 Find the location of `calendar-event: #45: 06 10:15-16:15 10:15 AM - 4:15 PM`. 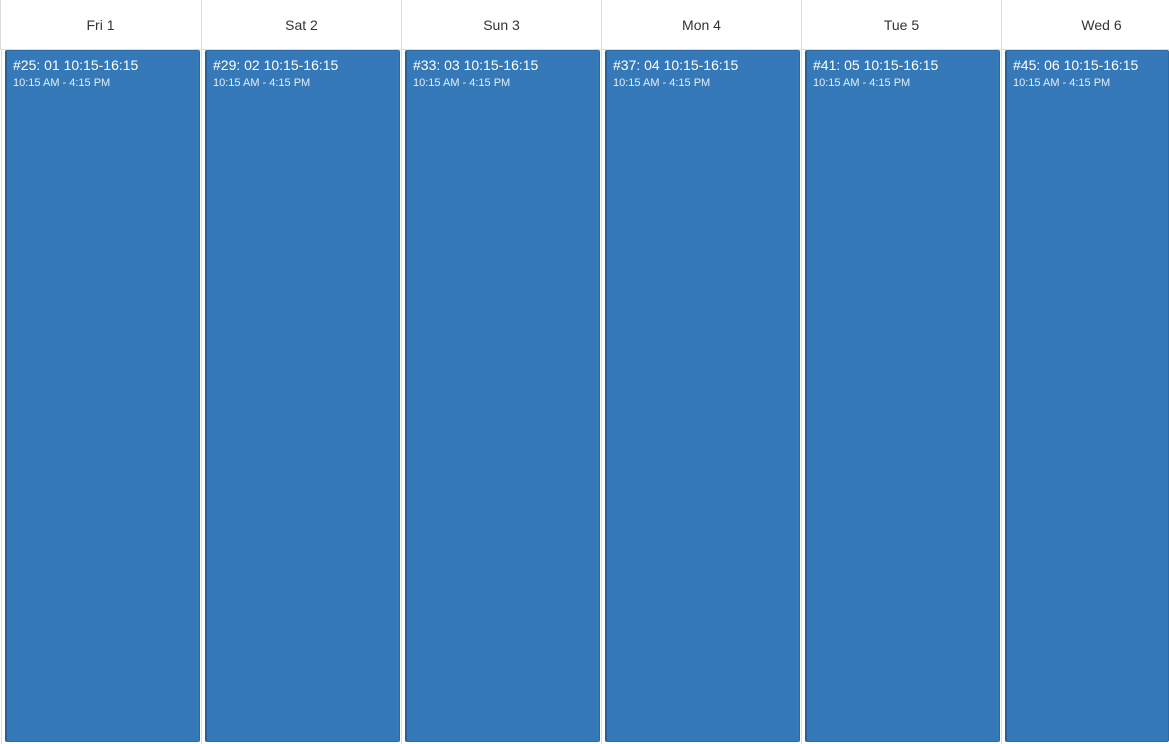

calendar-event: #45: 06 10:15-16:15 10:15 AM - 4:15 PM is located at coordinates (1087, 396).